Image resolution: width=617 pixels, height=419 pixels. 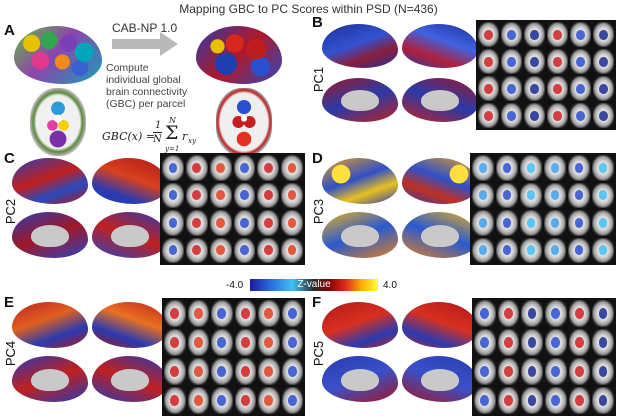 I want to click on pc2-lateral-left-brain, so click(x=50, y=181).